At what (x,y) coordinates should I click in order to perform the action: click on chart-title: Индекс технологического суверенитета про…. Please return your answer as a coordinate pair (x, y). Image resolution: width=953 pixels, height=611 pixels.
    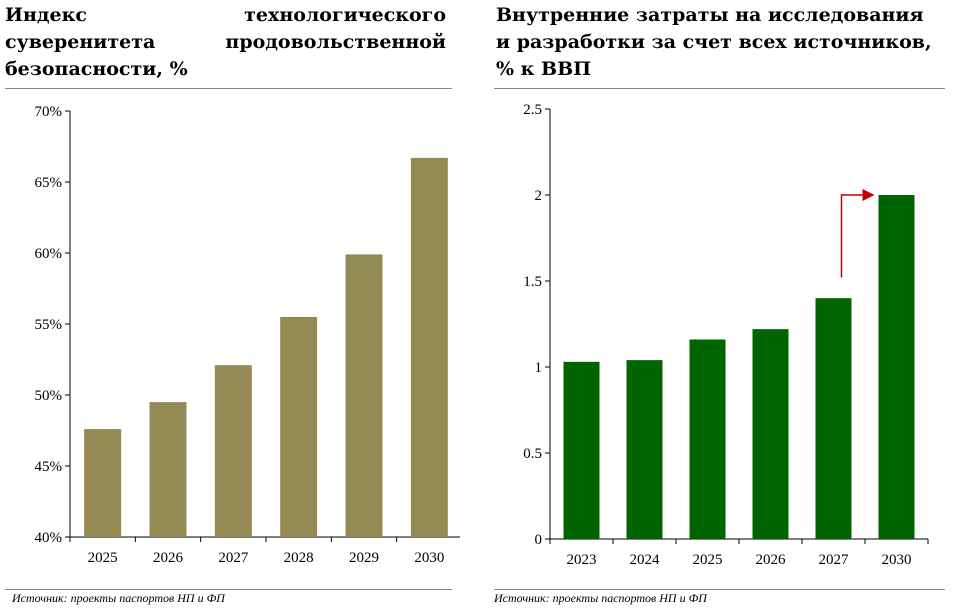
    Looking at the image, I should click on (225, 42).